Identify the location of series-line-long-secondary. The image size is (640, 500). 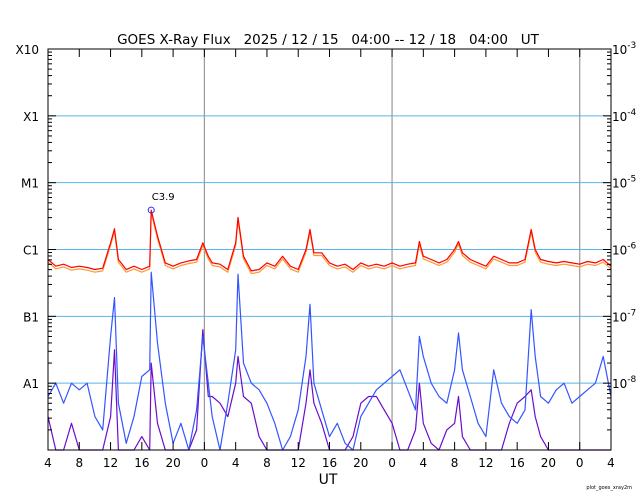
(329, 243).